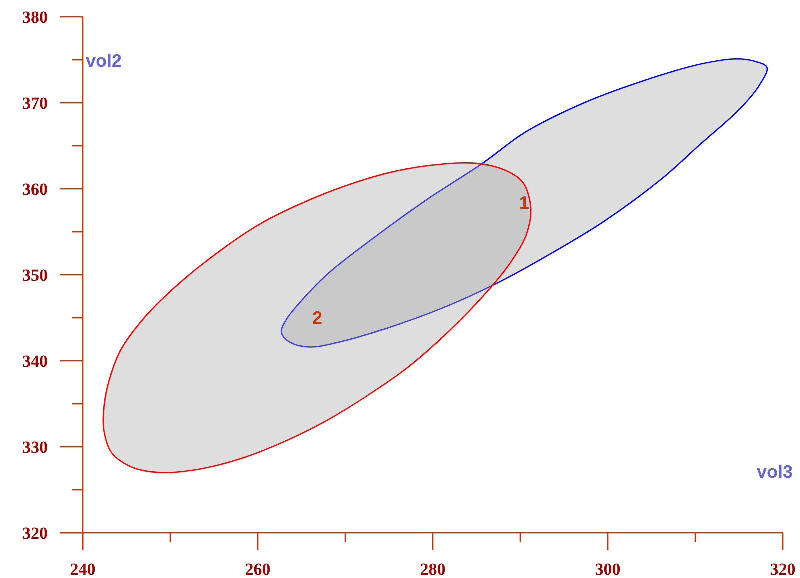 Image resolution: width=800 pixels, height=578 pixels. I want to click on y-tick-label: 380, so click(35, 17).